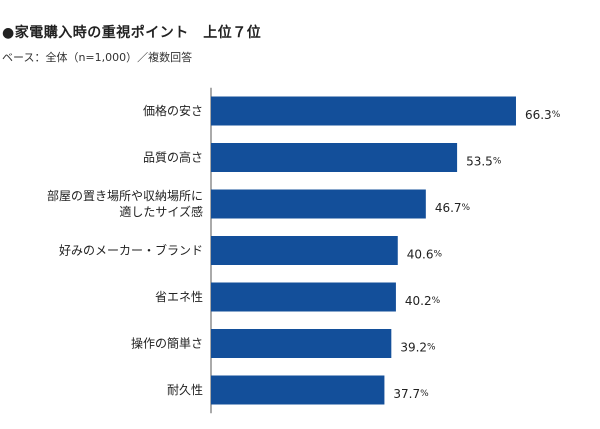 The image size is (600, 429). What do you see at coordinates (418, 348) in the screenshot?
I see `value-label: 39.2%` at bounding box center [418, 348].